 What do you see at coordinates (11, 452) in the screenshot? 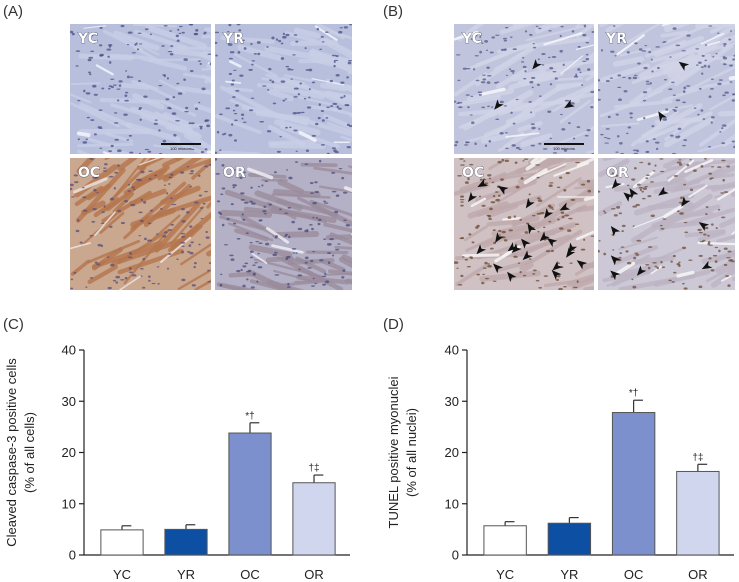
I see `y-axis-label: Cleaved caspase-3 positive cells` at bounding box center [11, 452].